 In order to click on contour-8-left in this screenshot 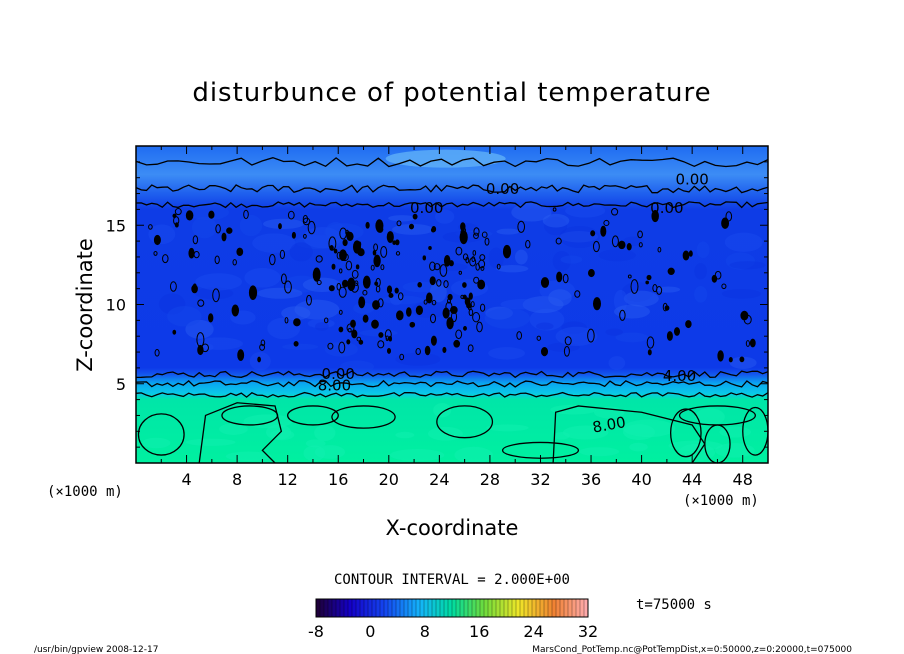, I will do `click(240, 433)`.